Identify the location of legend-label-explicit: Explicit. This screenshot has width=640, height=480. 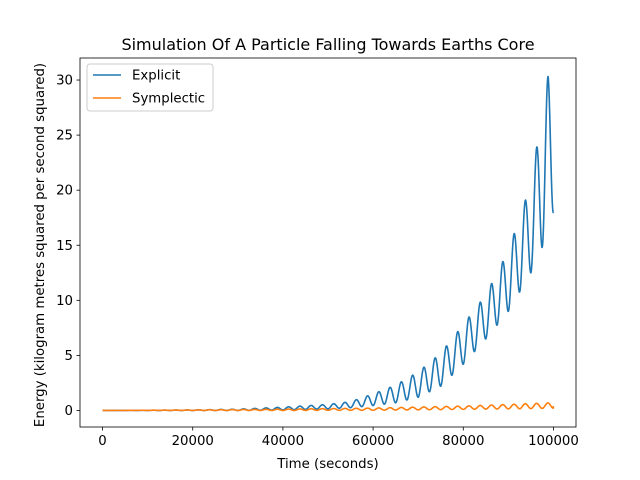
(156, 76).